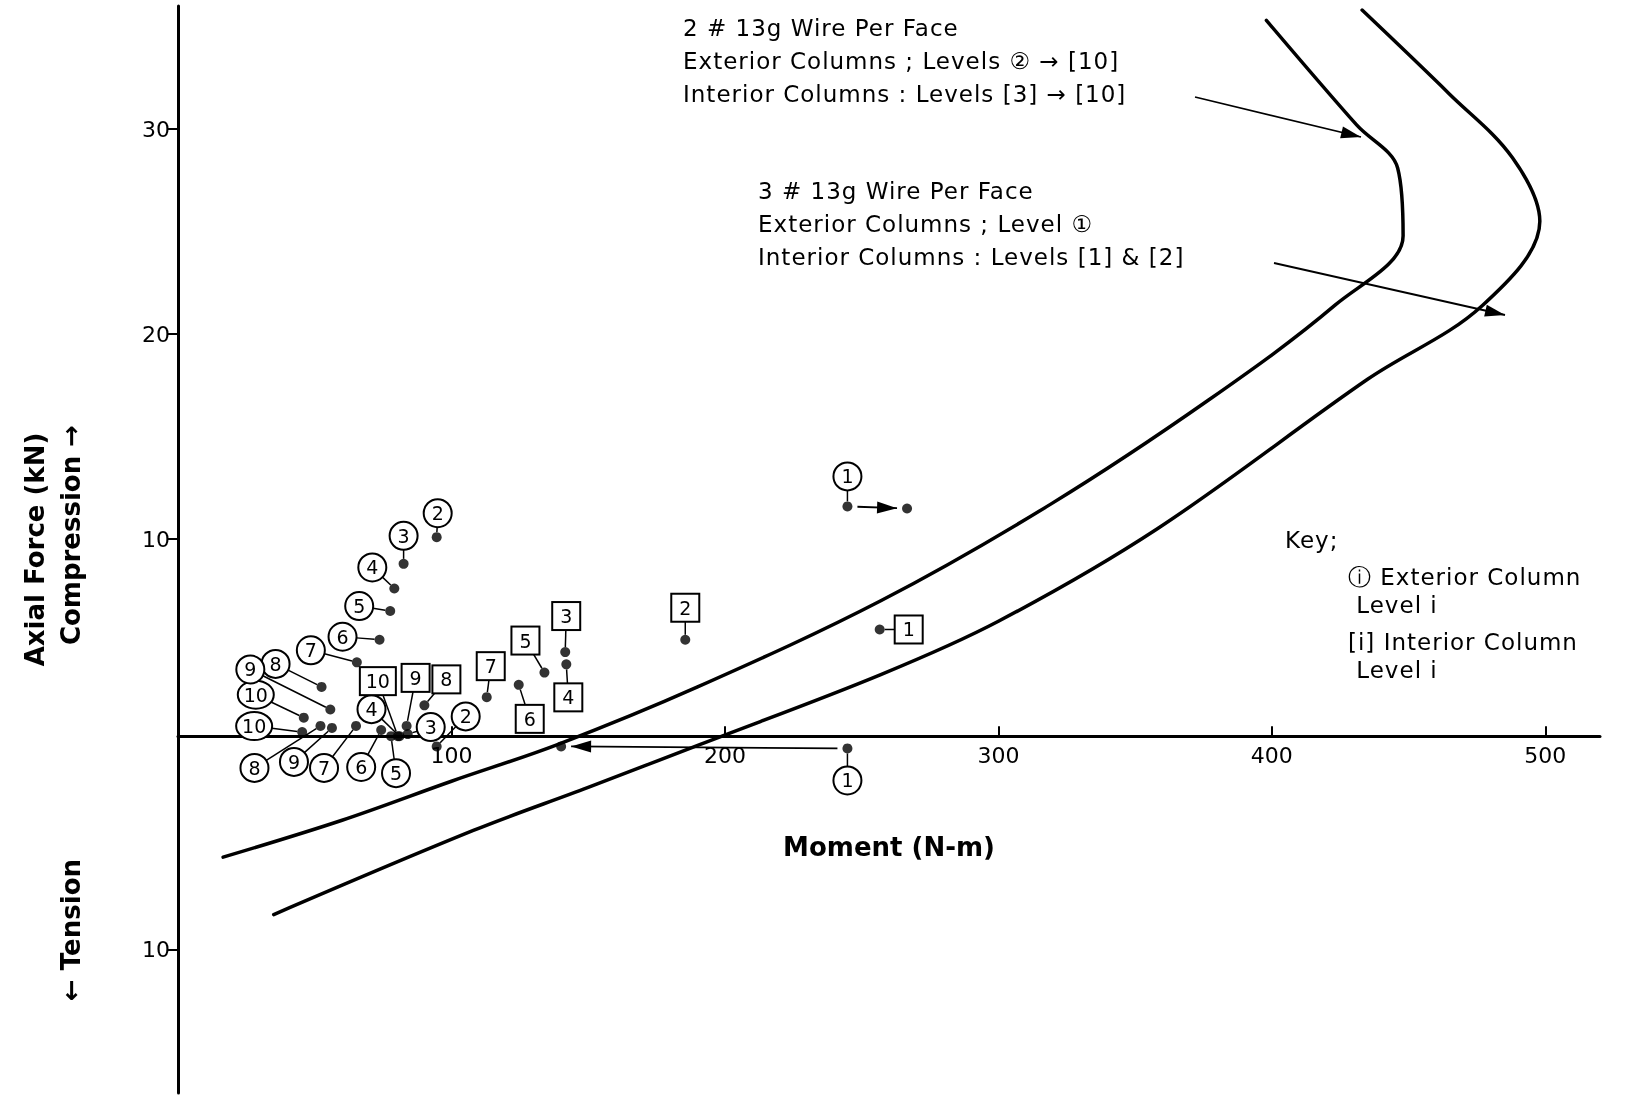 The width and height of the screenshot is (1648, 1111). I want to click on x-tick-label: 500, so click(1545, 755).